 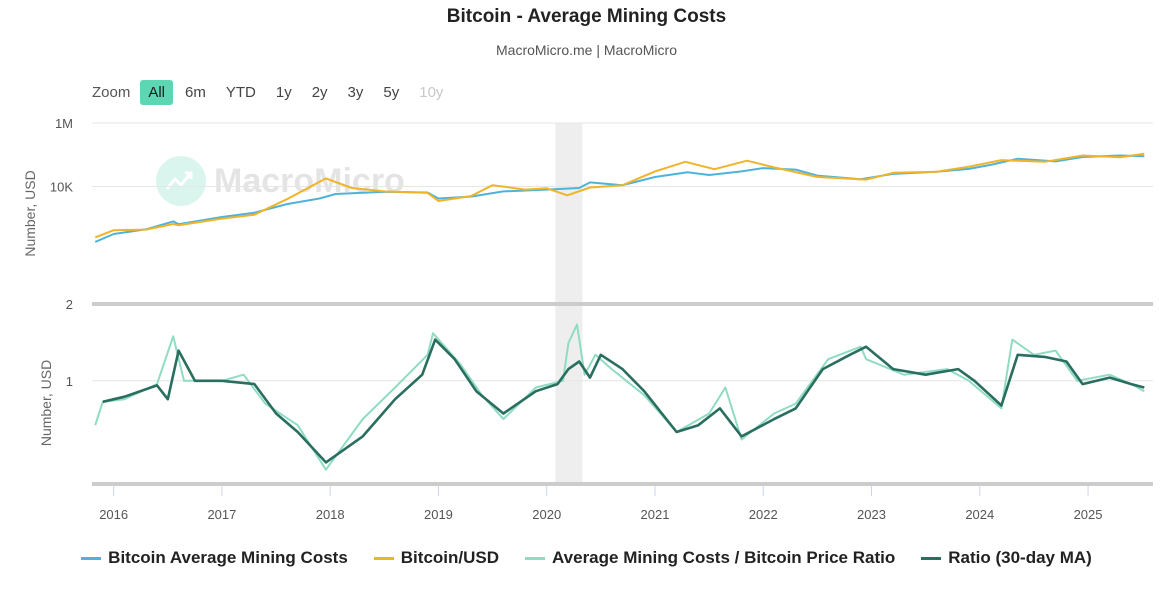 I want to click on y-tick-label: 1M, so click(x=64, y=123).